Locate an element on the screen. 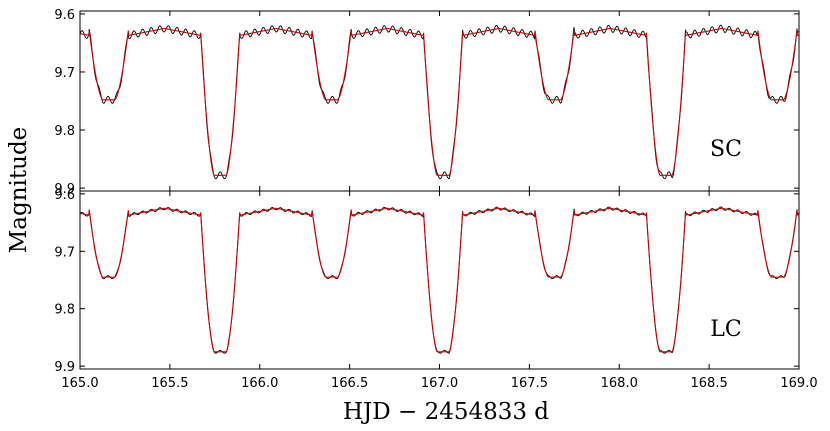 The width and height of the screenshot is (830, 431). x-tick-label: 167.0 is located at coordinates (439, 383).